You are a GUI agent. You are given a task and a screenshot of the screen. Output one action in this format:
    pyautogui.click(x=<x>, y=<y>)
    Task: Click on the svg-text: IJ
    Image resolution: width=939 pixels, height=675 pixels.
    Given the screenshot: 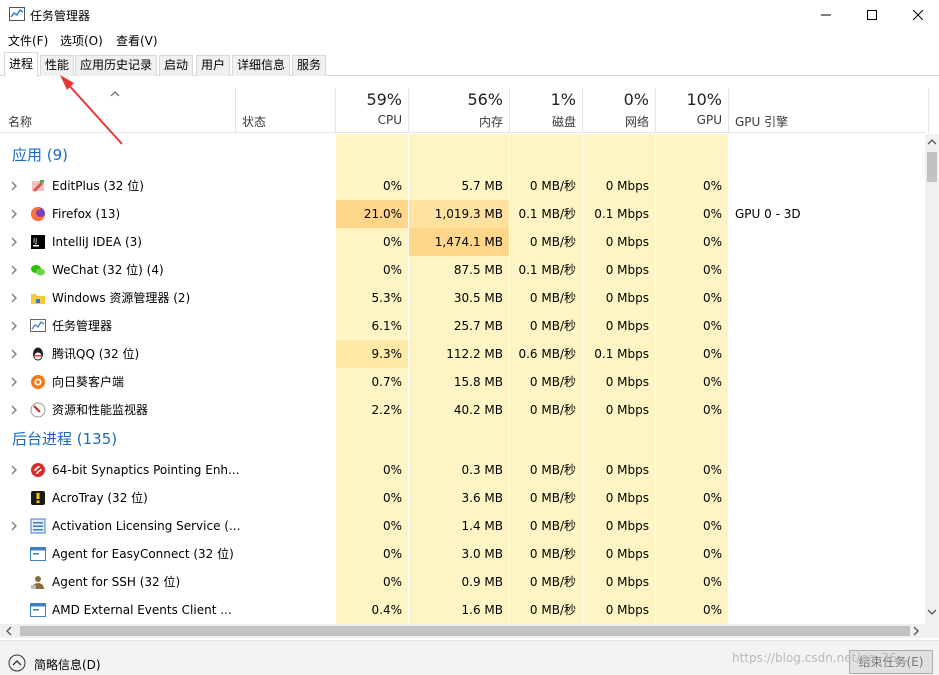 What is the action you would take?
    pyautogui.click(x=35, y=241)
    